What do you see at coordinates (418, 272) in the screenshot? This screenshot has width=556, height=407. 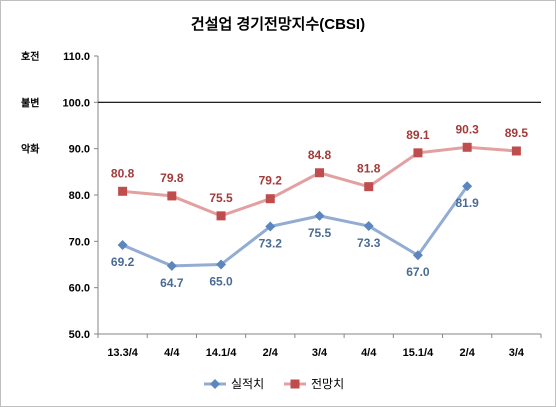 I see `data-label-actual: 67.0` at bounding box center [418, 272].